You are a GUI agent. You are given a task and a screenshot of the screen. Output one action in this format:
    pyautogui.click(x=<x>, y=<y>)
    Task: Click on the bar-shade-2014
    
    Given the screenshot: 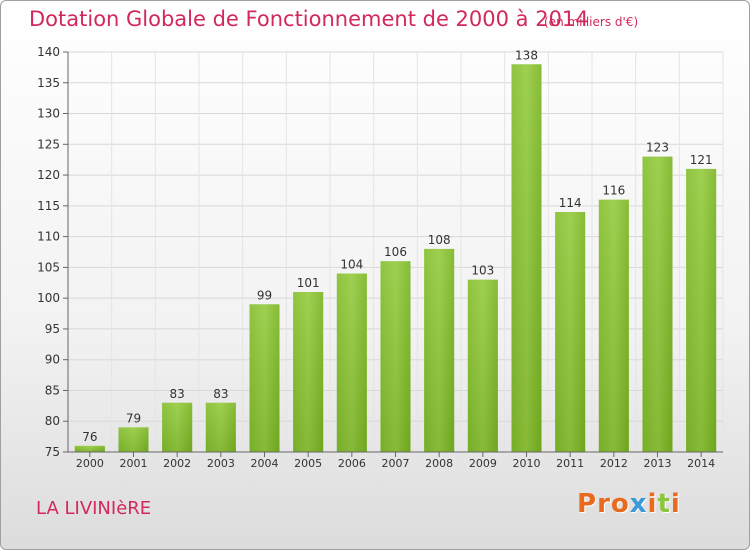 What is the action you would take?
    pyautogui.click(x=701, y=310)
    